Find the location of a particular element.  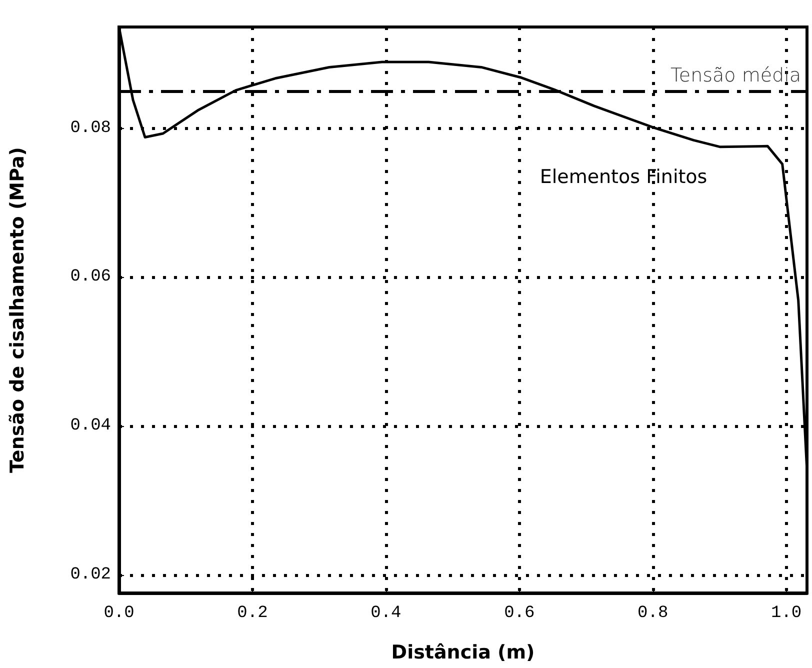

x-tick-label: 0.8 is located at coordinates (653, 613).